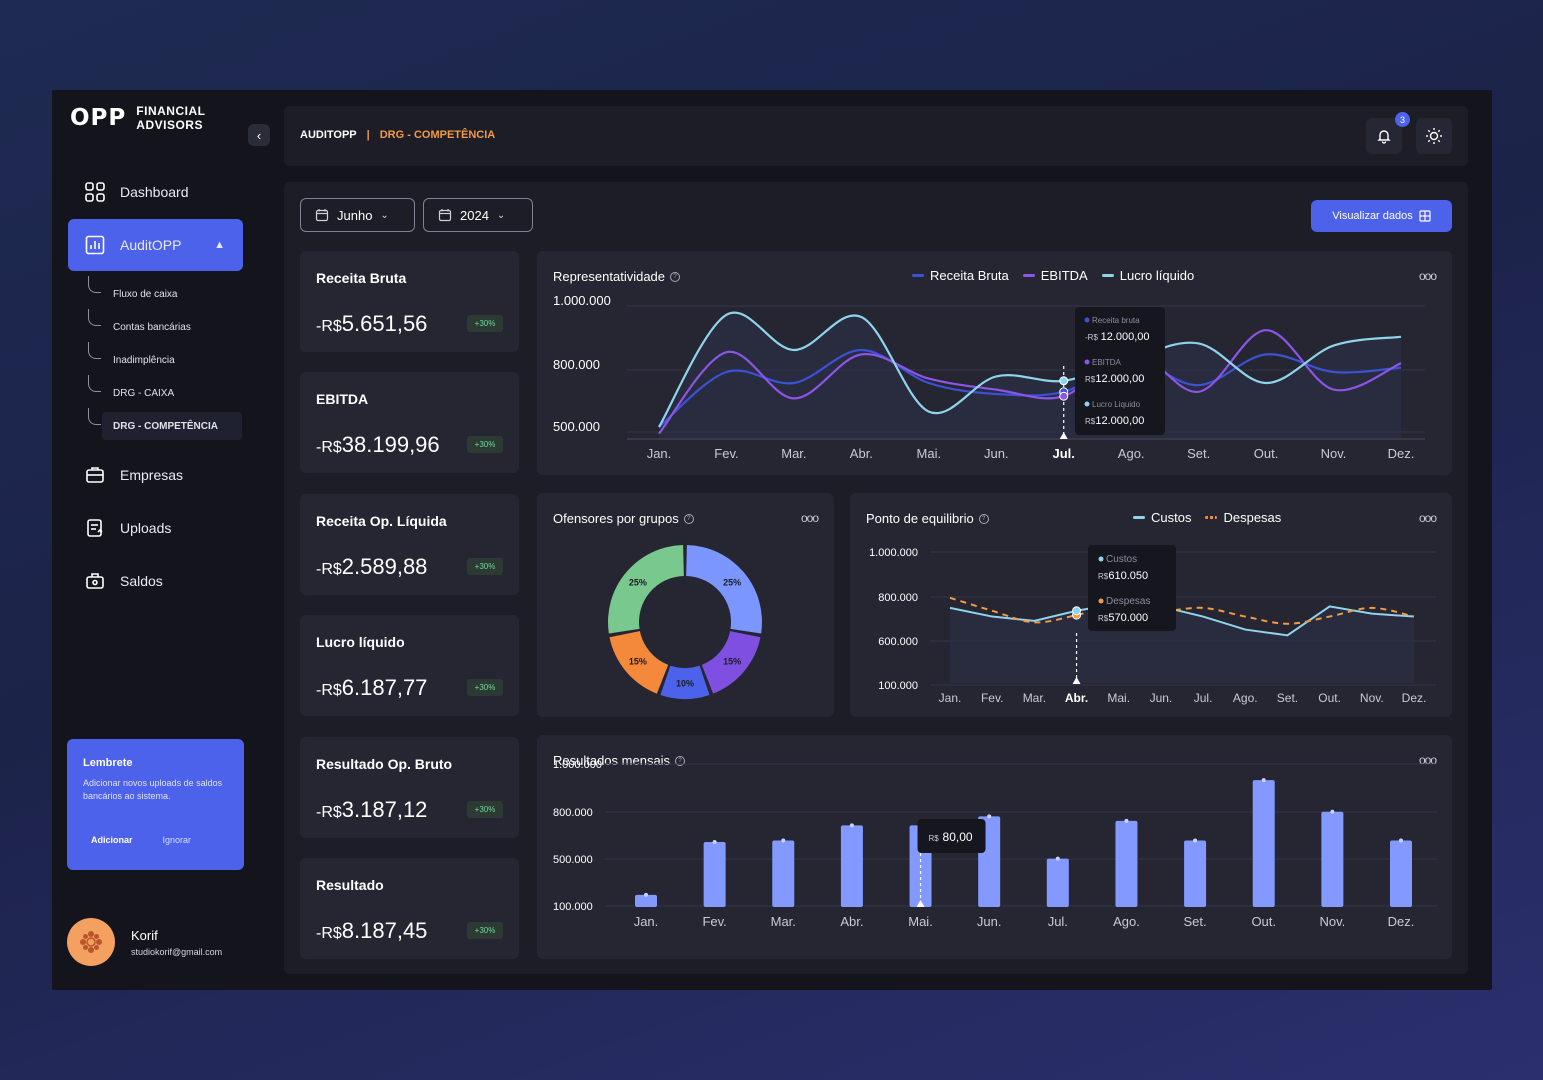 Image resolution: width=1543 pixels, height=1080 pixels. Describe the element at coordinates (165, 424) in the screenshot. I see `submenu-item-drg-competencia: DRG - COMPETÊNCIA` at that location.